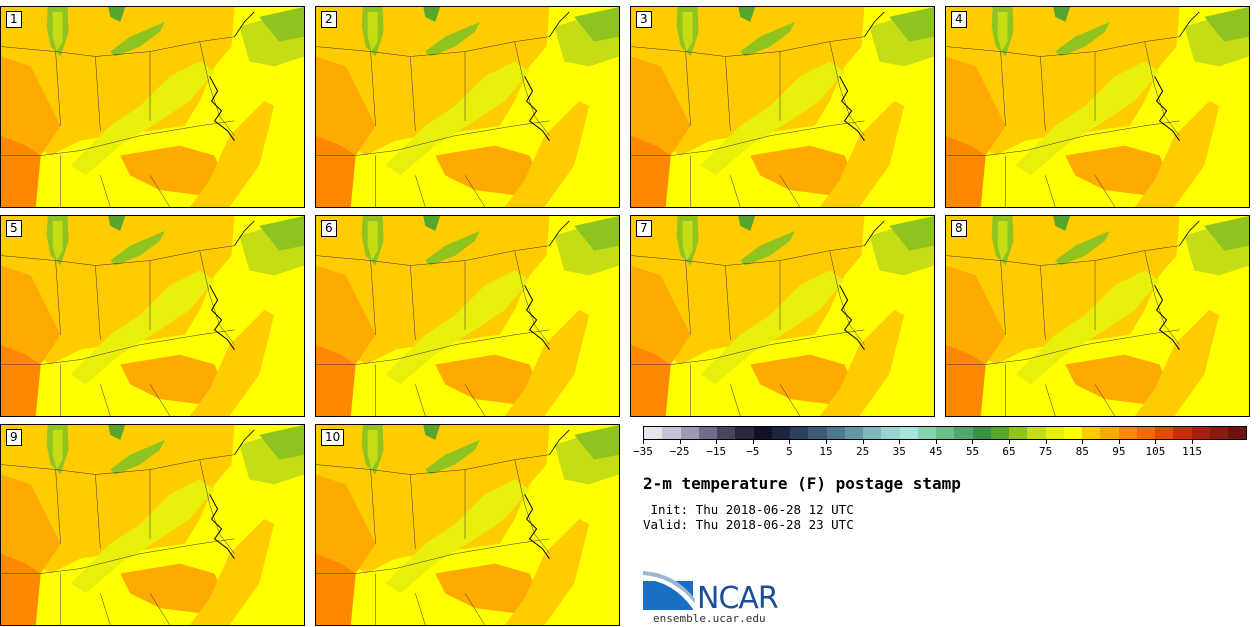  What do you see at coordinates (643, 451) in the screenshot?
I see `tick-label: −35` at bounding box center [643, 451].